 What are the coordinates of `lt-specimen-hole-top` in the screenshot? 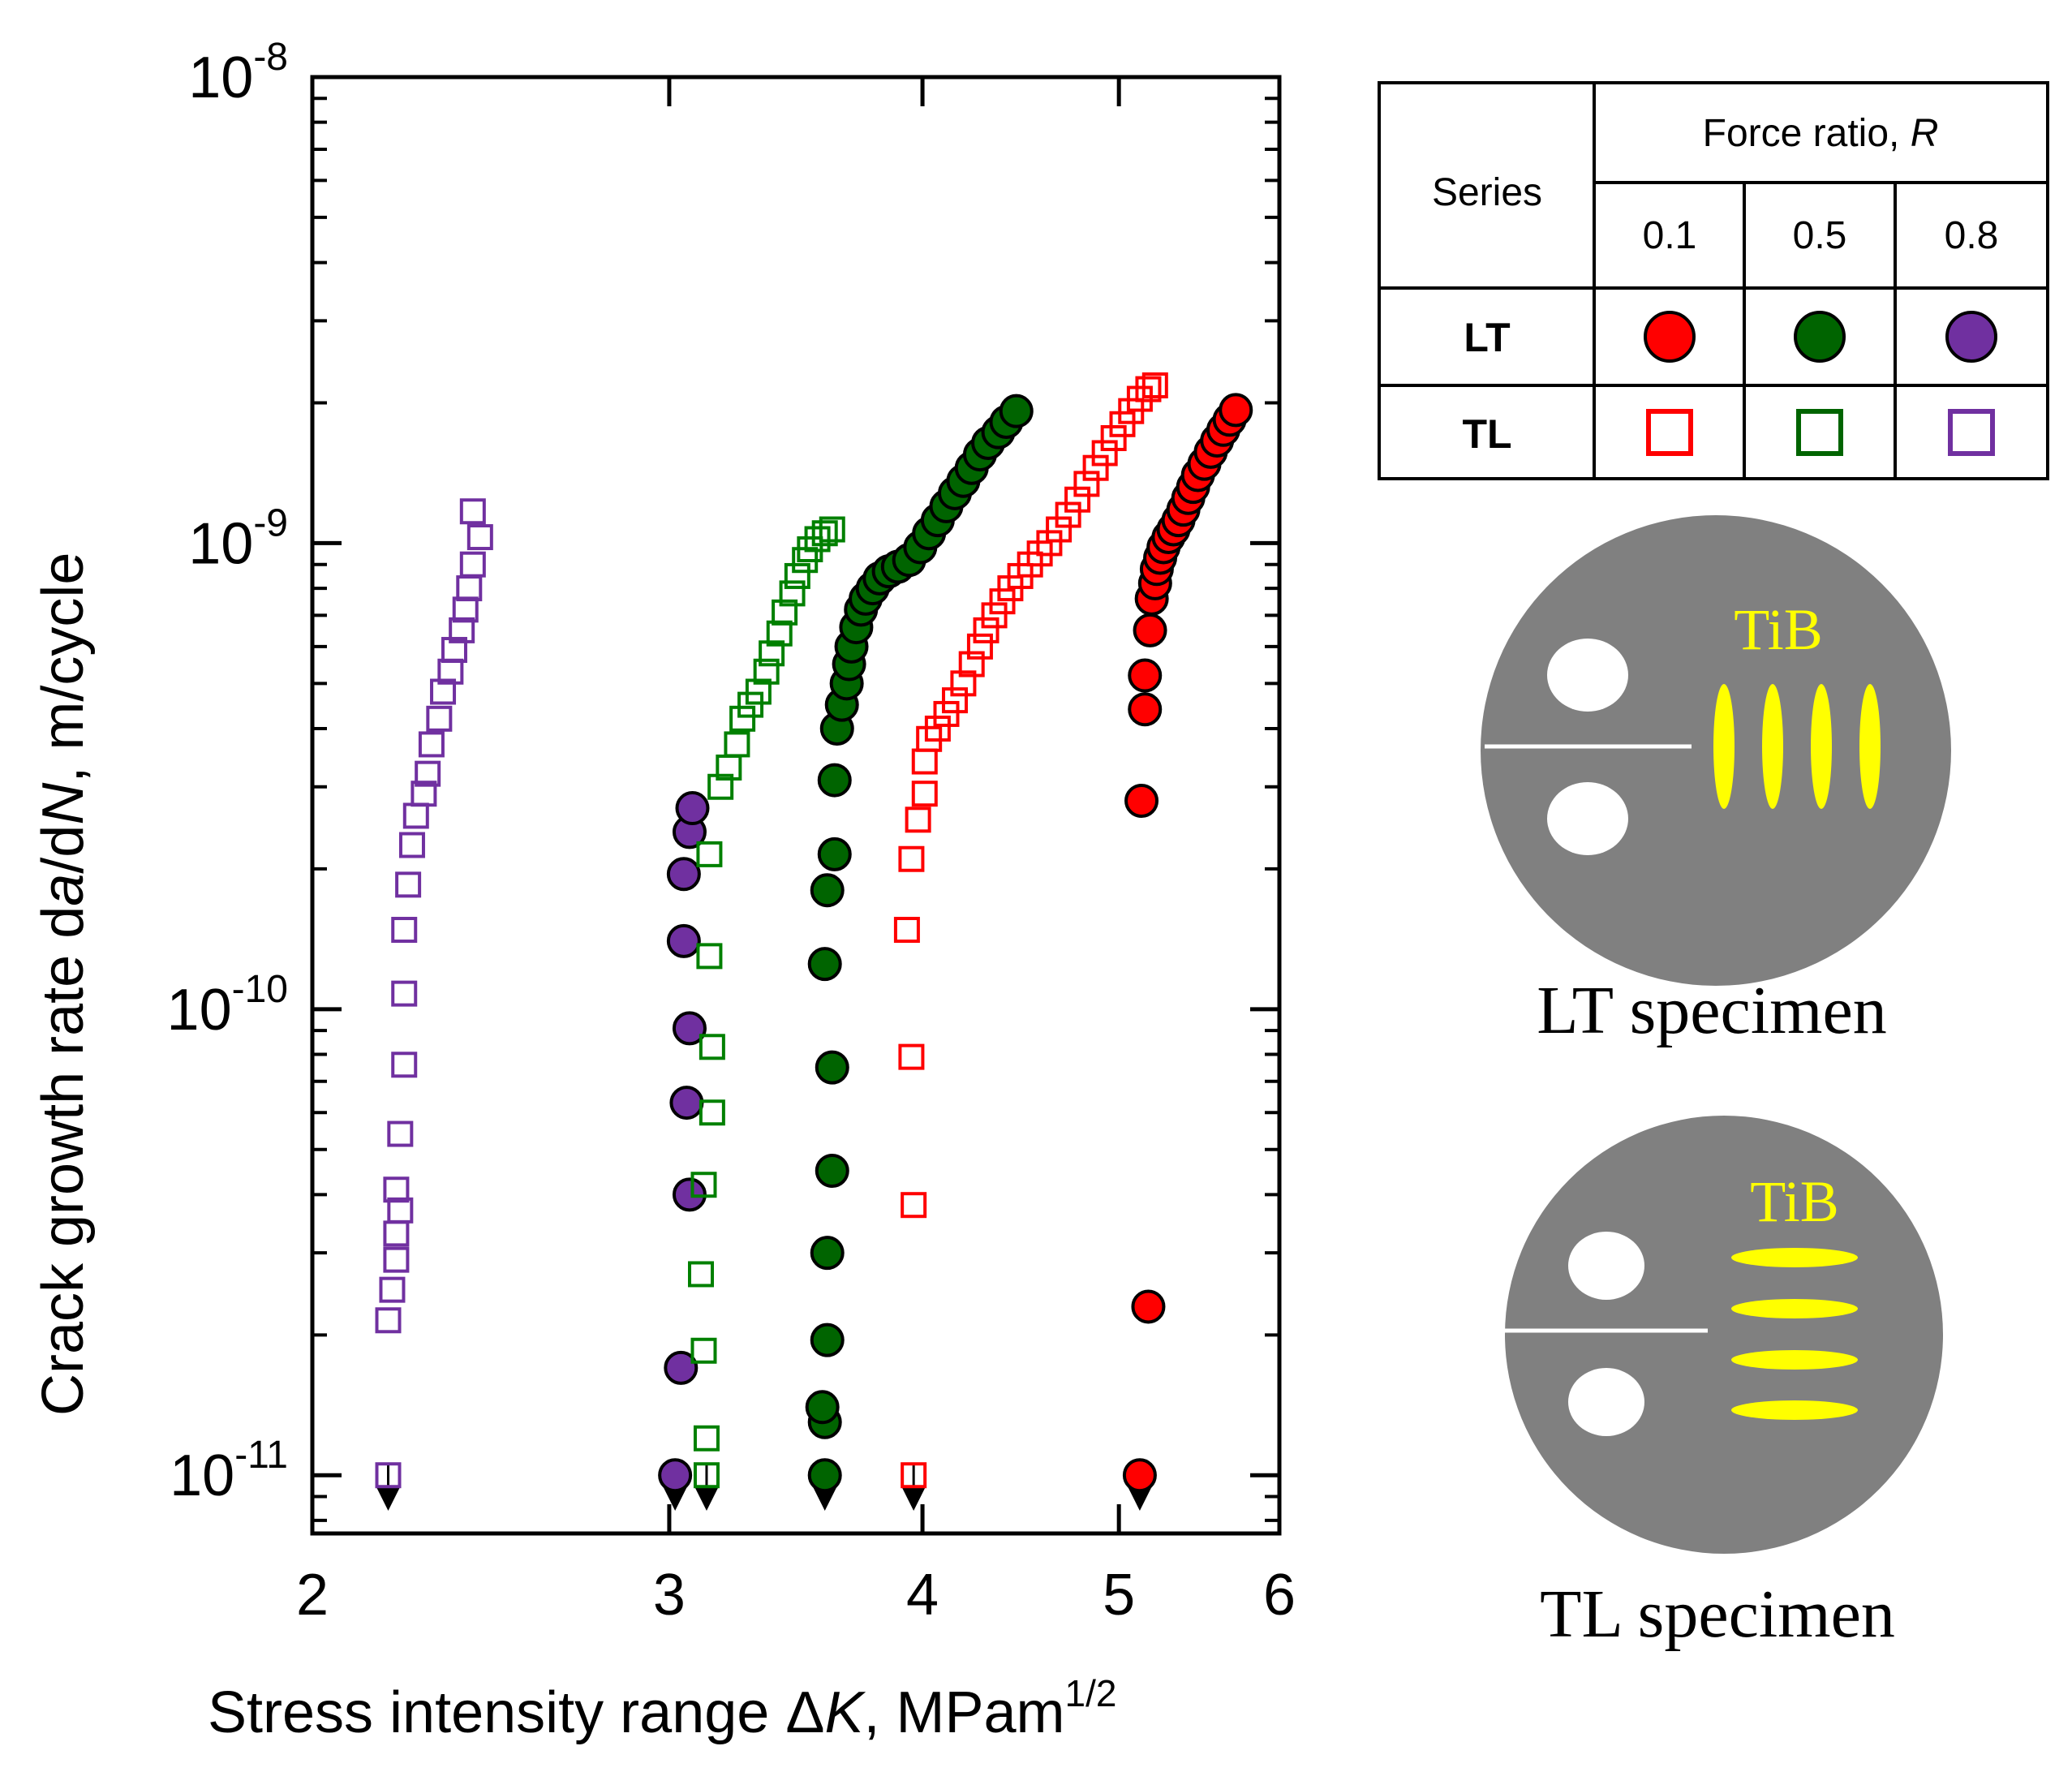 It's located at (1587, 675).